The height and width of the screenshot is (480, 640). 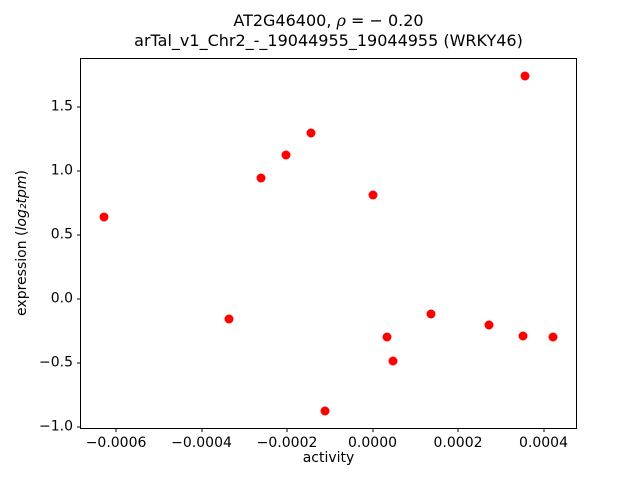 I want to click on y-tick-label: 1.0, so click(x=61, y=170).